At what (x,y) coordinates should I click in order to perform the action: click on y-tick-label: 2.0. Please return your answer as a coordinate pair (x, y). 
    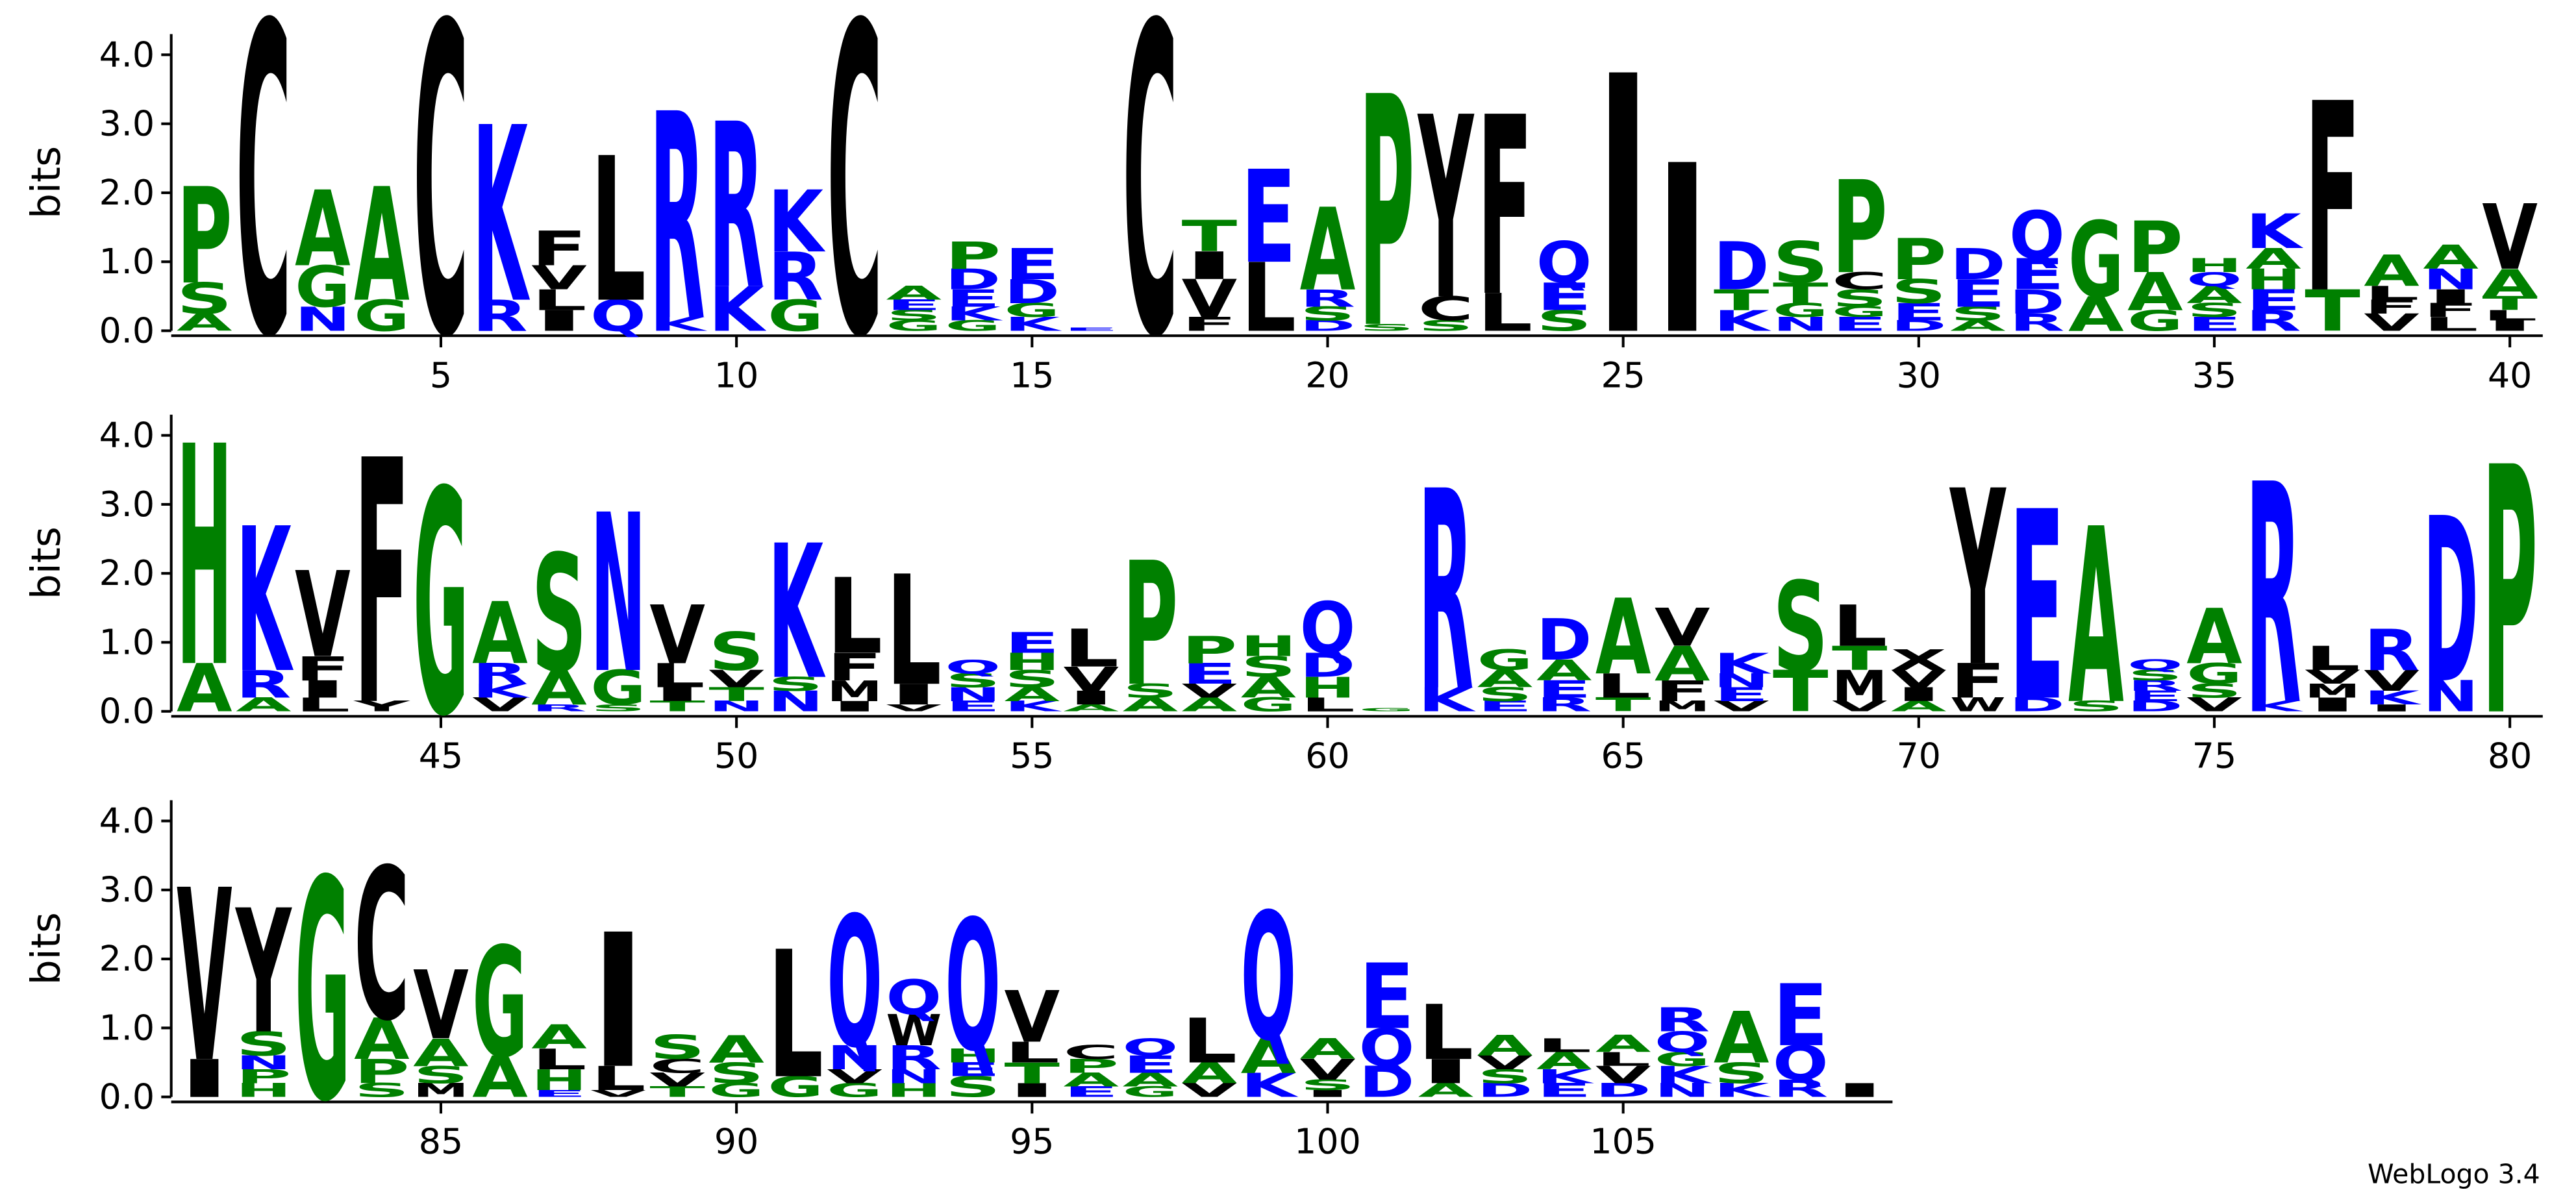
    Looking at the image, I should click on (127, 193).